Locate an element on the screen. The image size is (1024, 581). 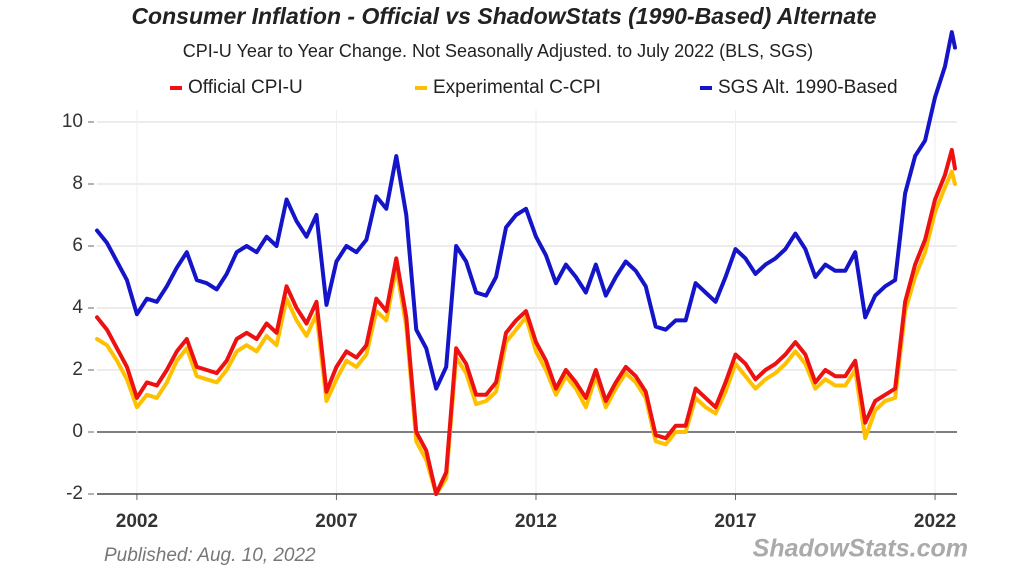
x-tick-label: 2007 is located at coordinates (336, 521).